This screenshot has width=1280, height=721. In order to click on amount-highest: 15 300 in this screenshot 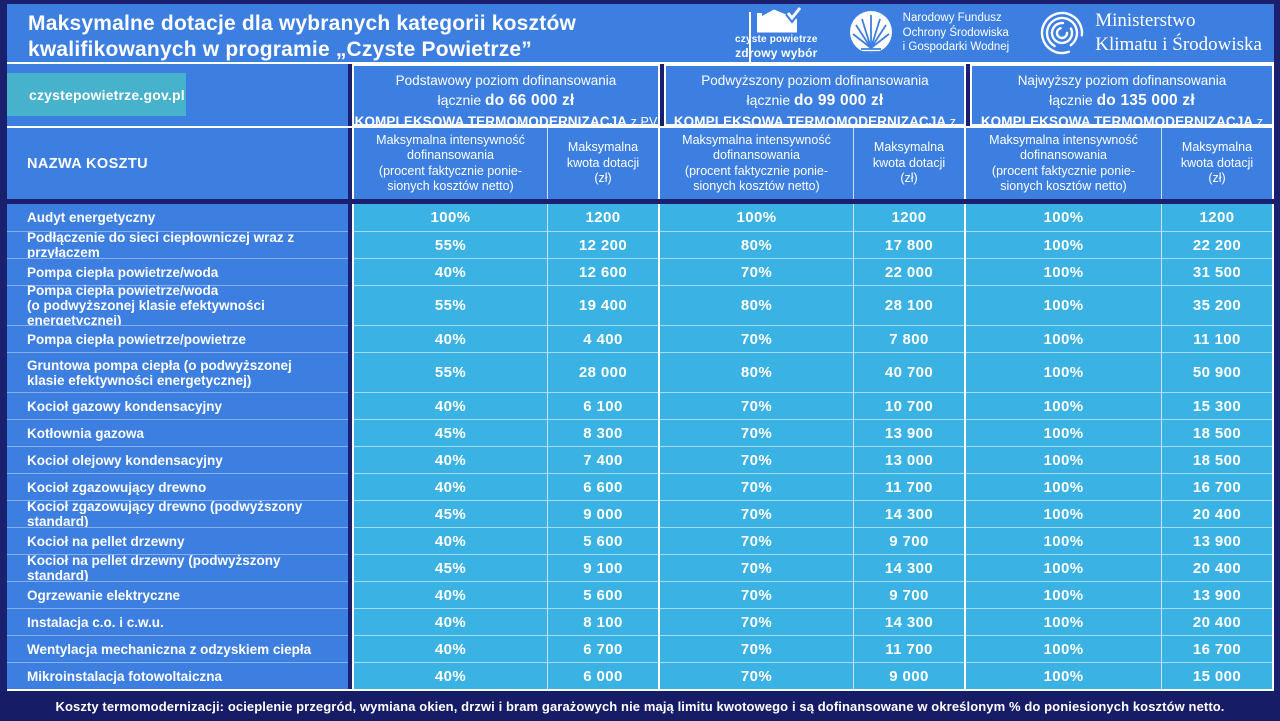, I will do `click(1217, 405)`.